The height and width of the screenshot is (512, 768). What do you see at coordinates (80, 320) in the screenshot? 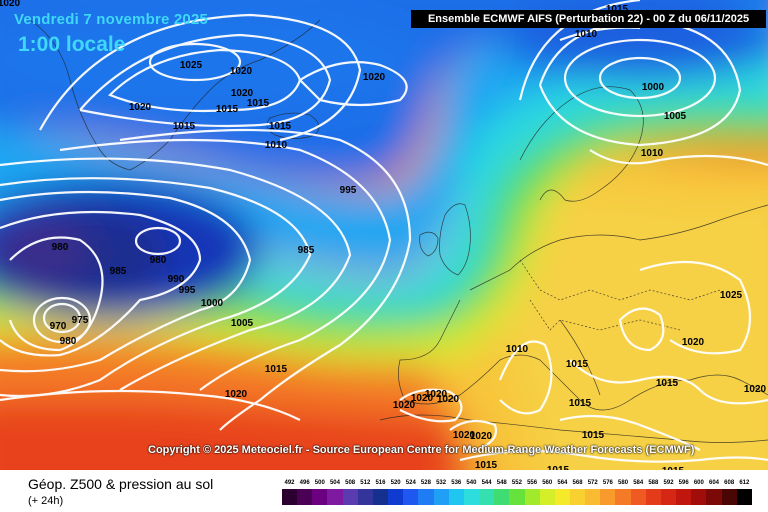
I see `isobar-label: 975` at bounding box center [80, 320].